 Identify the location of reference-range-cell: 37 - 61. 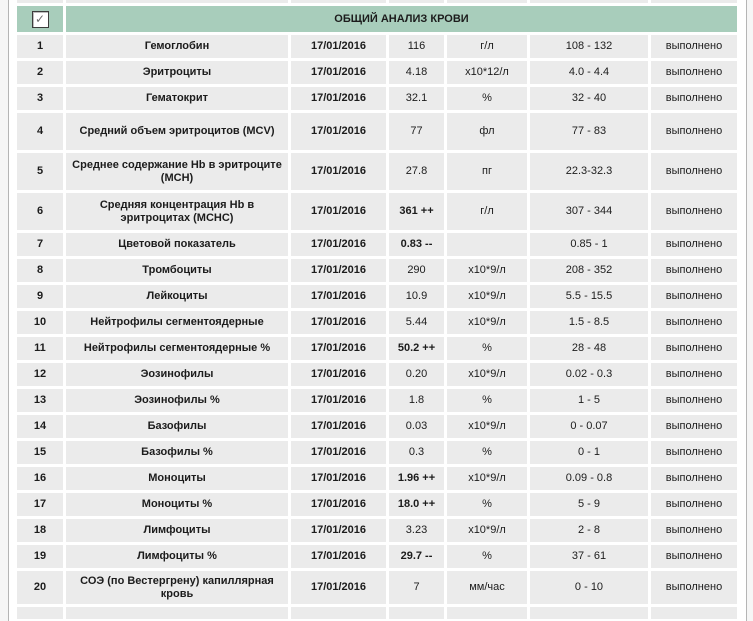
(589, 556).